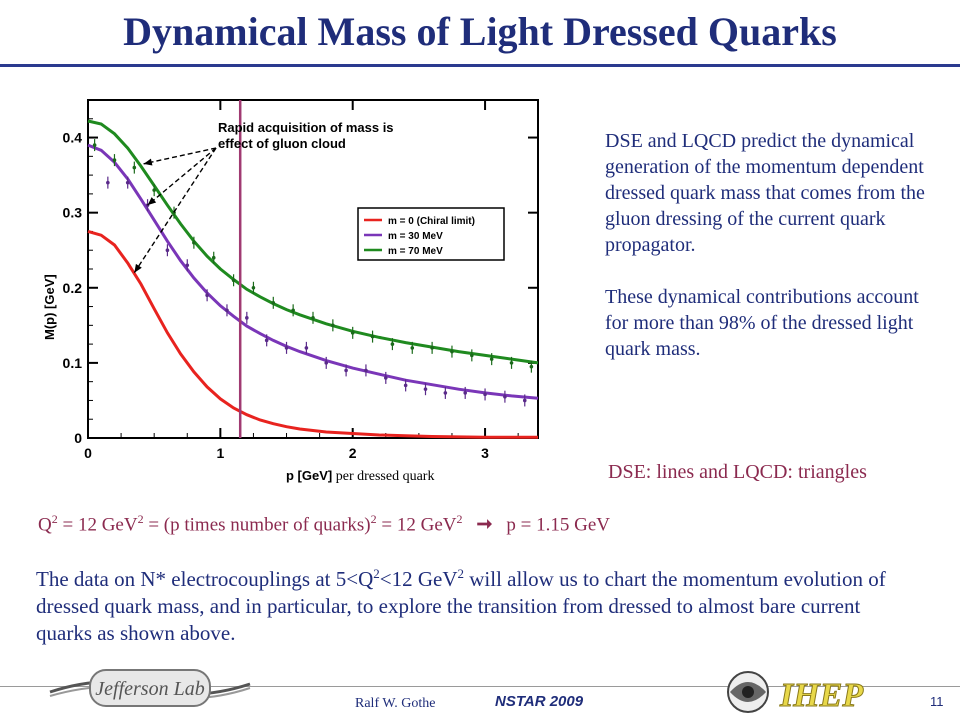 This screenshot has height=720, width=960. What do you see at coordinates (539, 701) in the screenshot?
I see `conference-name: NSTAR 2009` at bounding box center [539, 701].